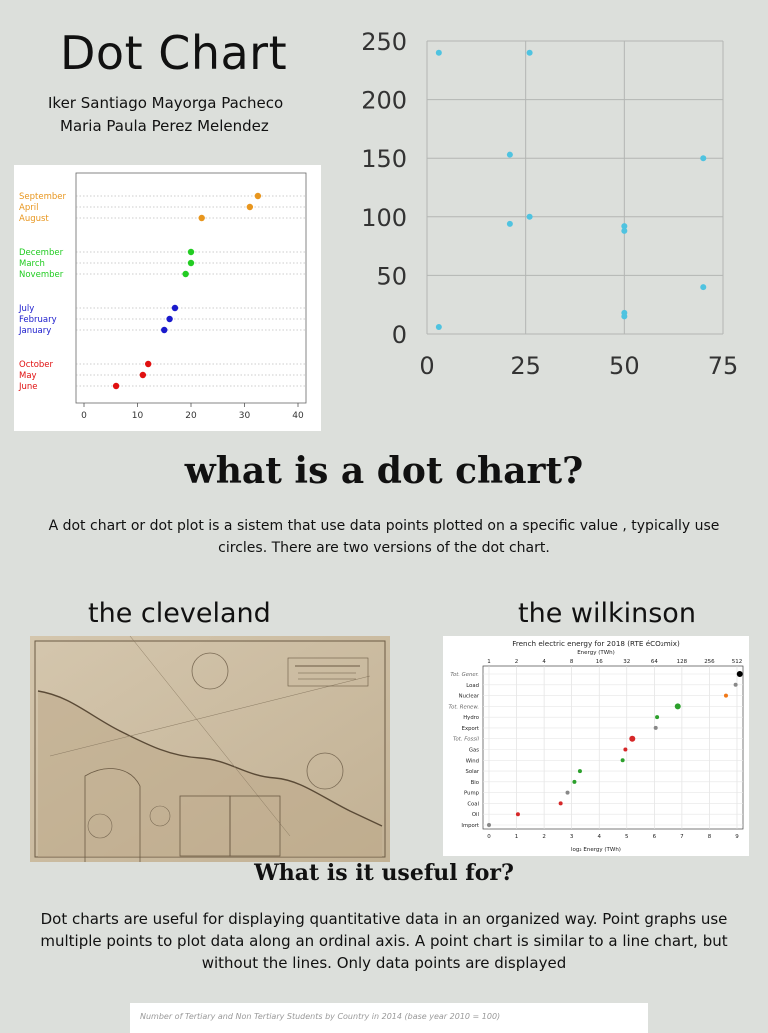 The image size is (768, 1033). I want to click on cleveland-map-image, so click(210, 748).